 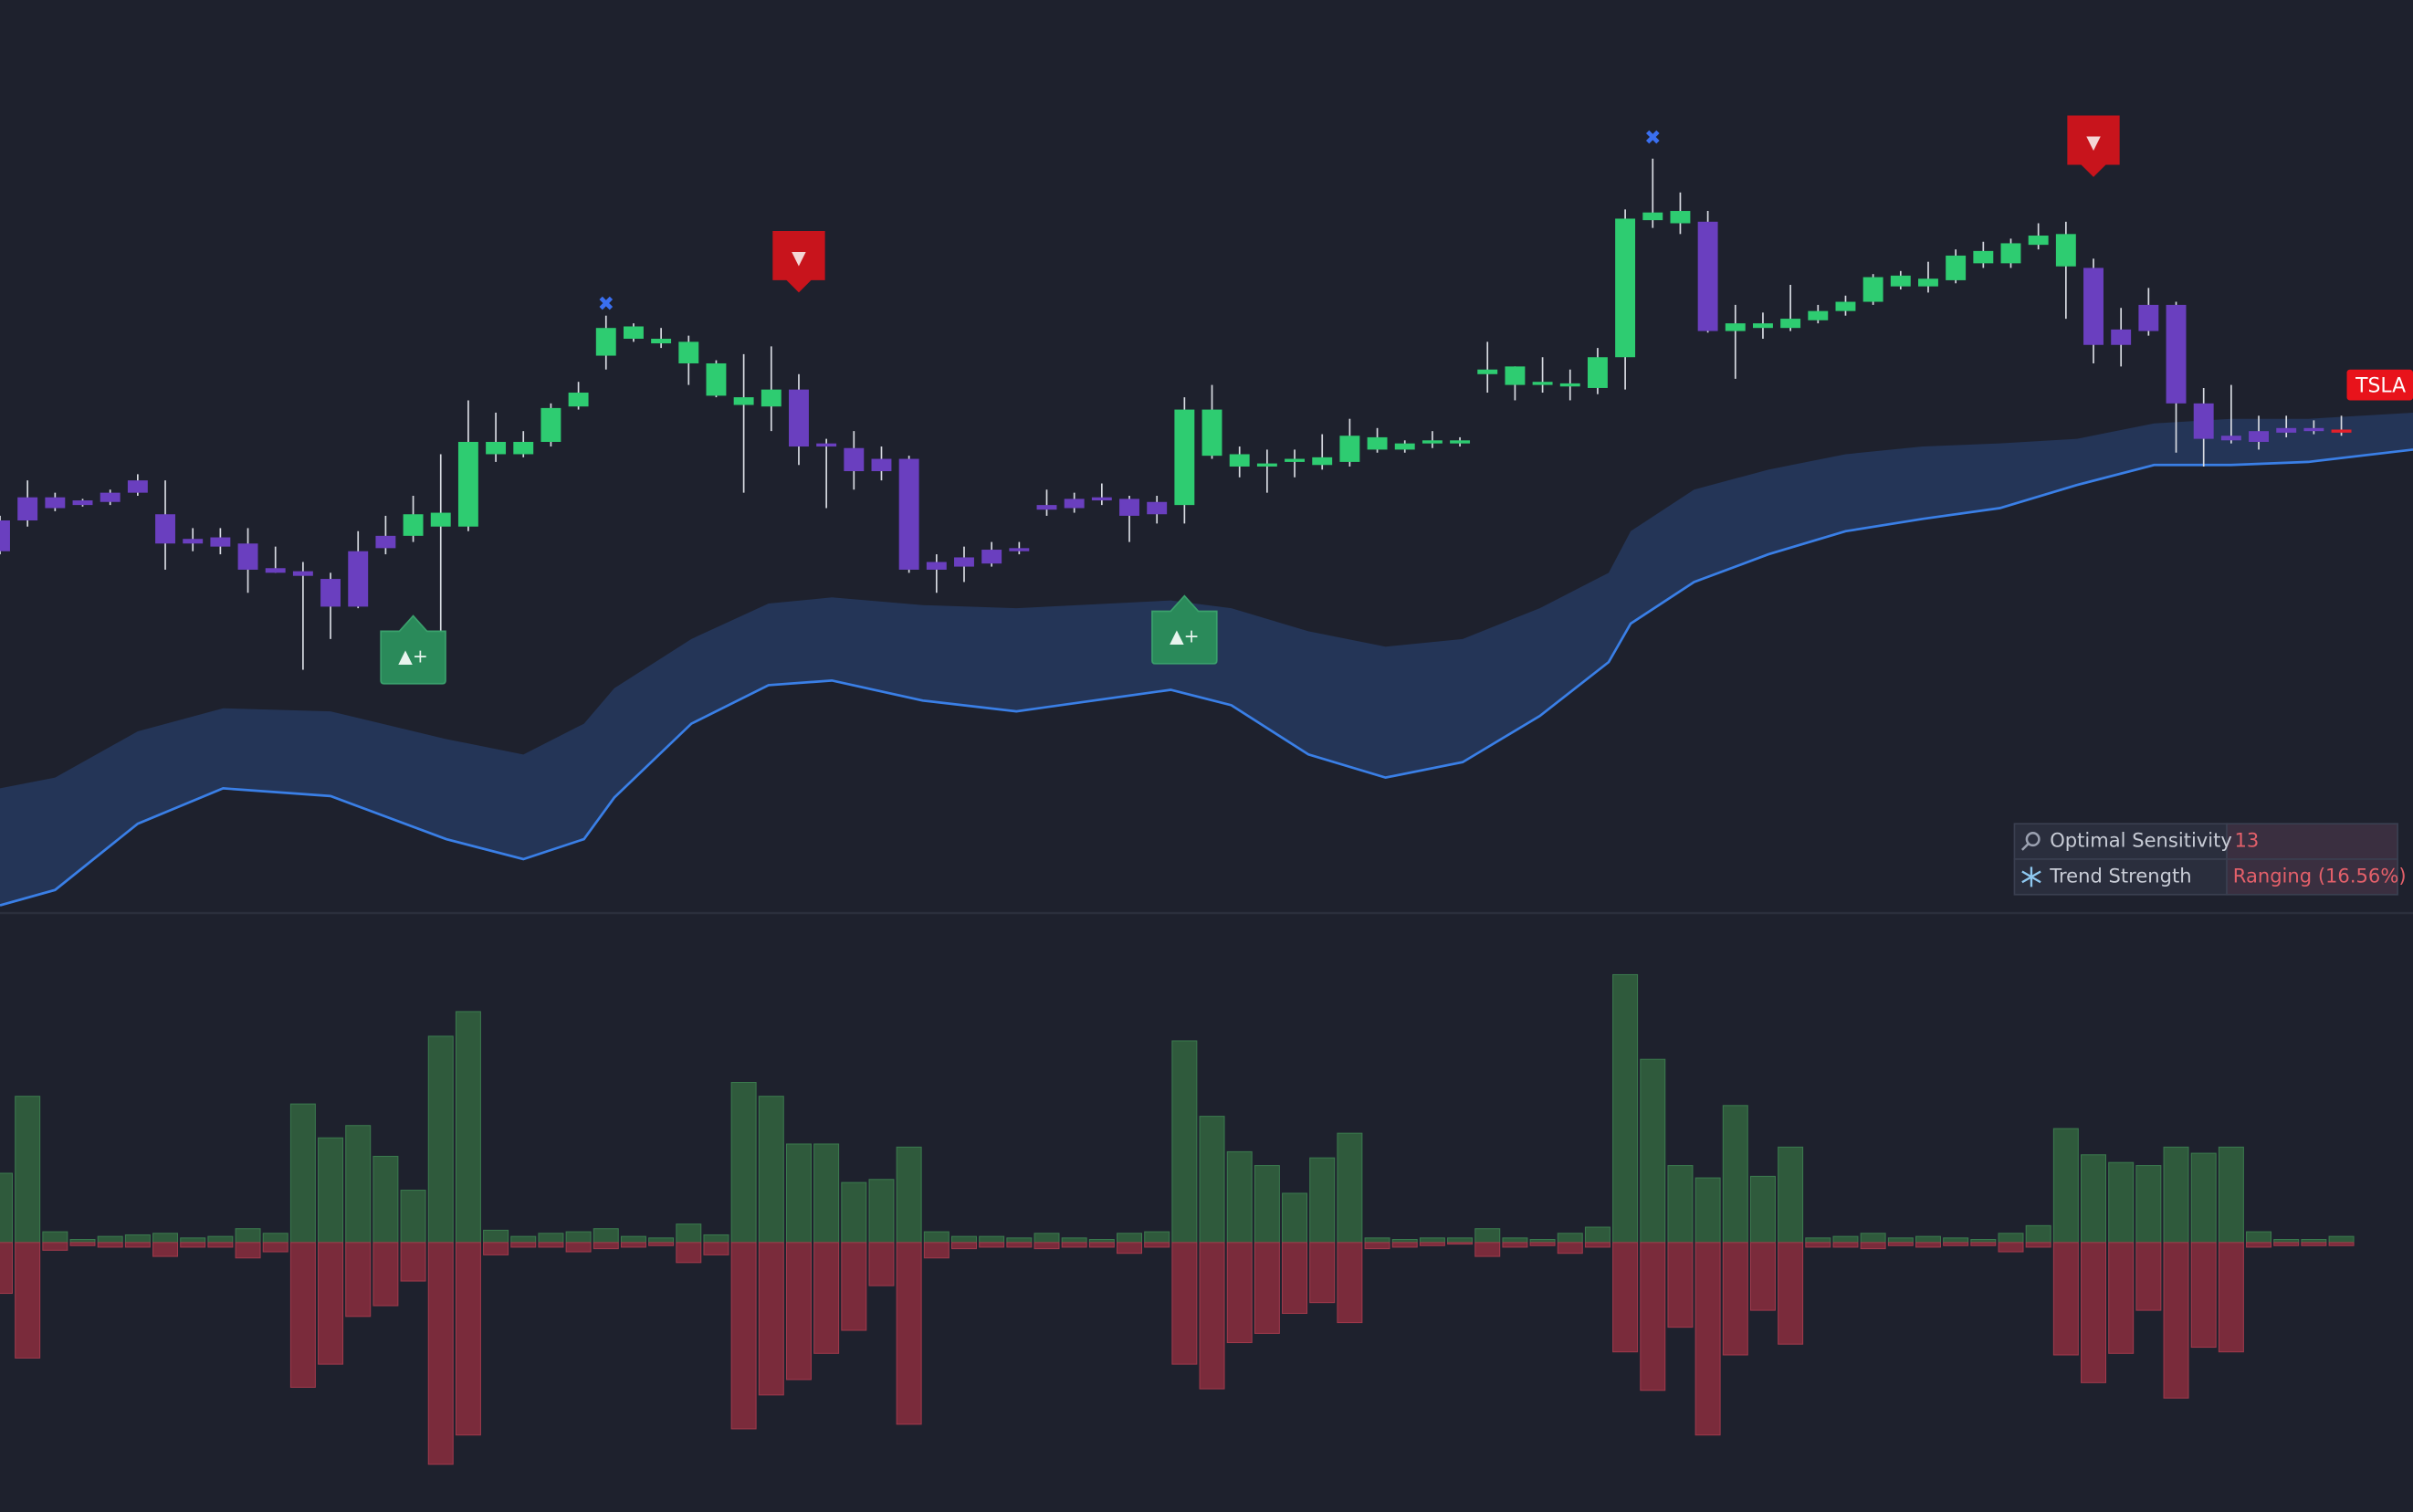 I want to click on exit-signal: ✖, so click(x=606, y=305).